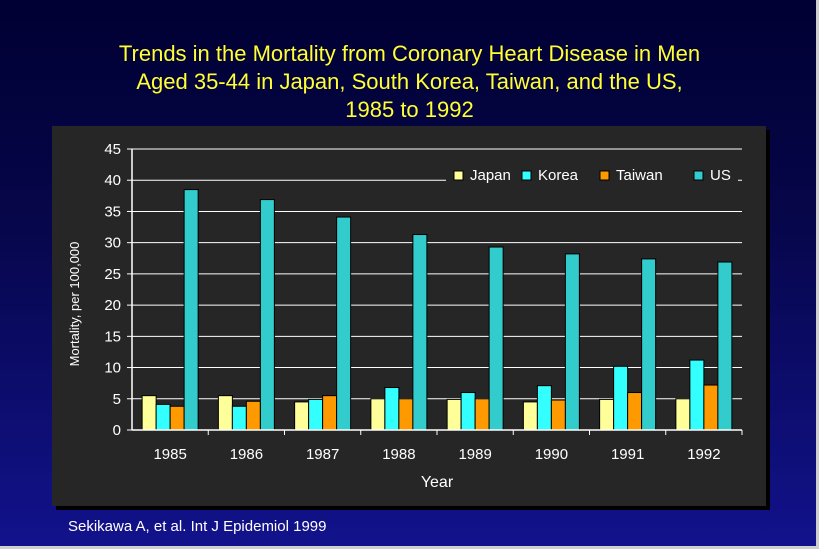 The image size is (819, 549). Describe the element at coordinates (725, 346) in the screenshot. I see `bar-us-1992` at that location.